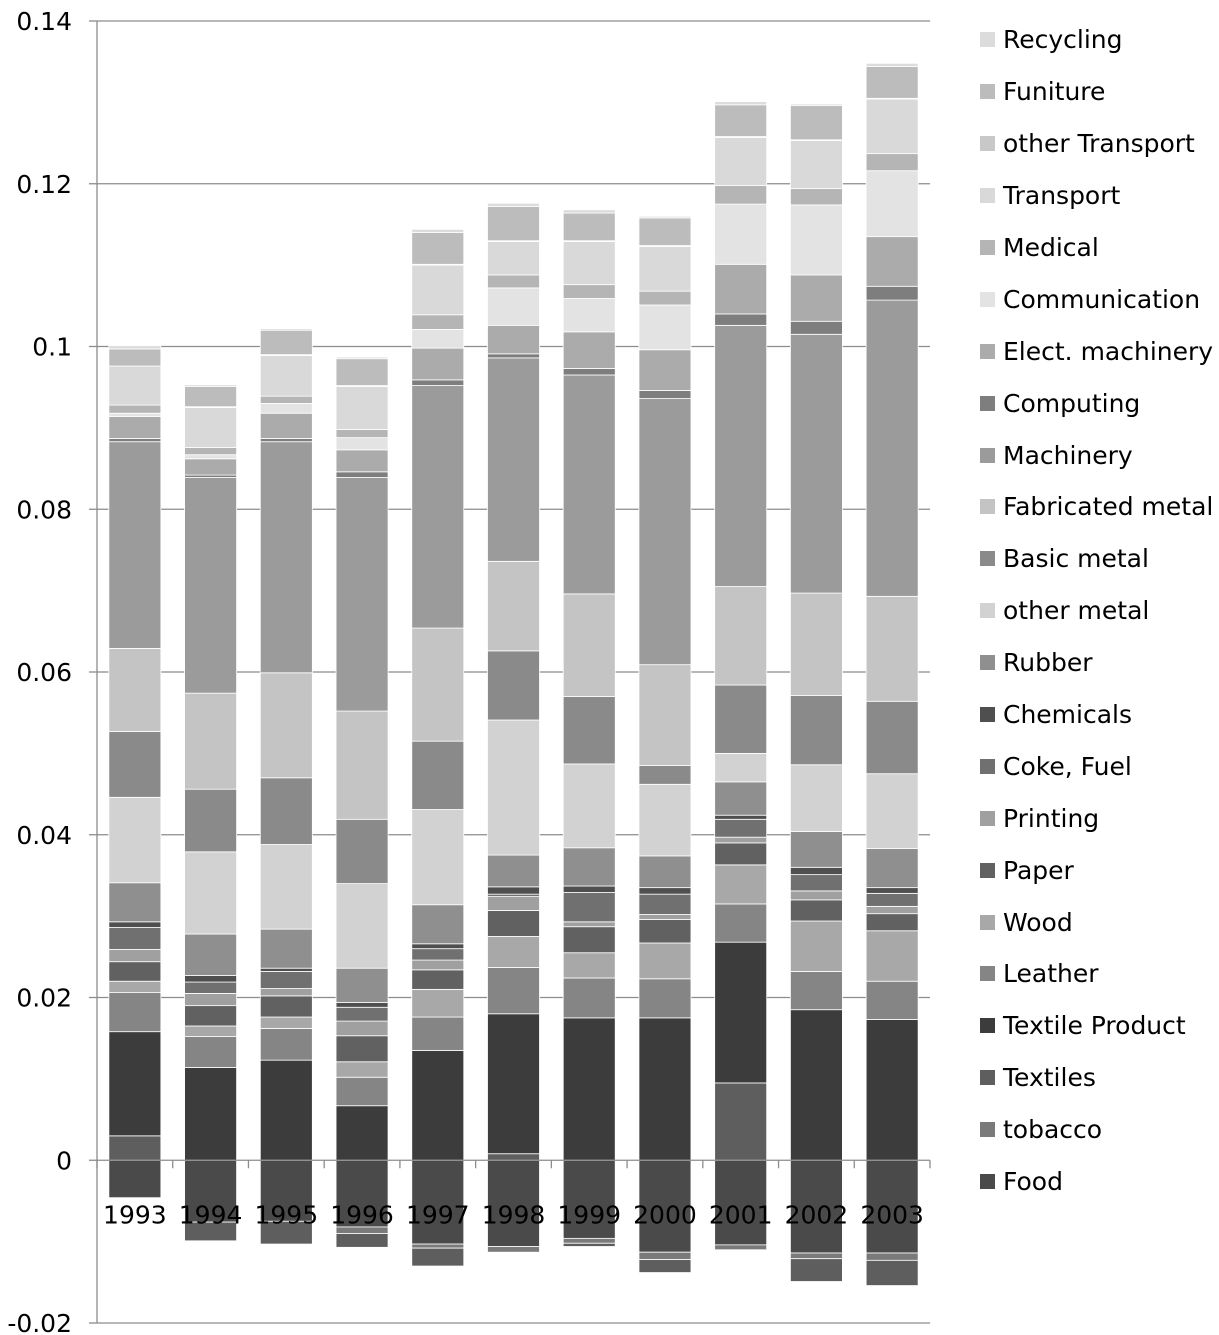  I want to click on bar-segment-coke-fuel-1999, so click(589, 907).